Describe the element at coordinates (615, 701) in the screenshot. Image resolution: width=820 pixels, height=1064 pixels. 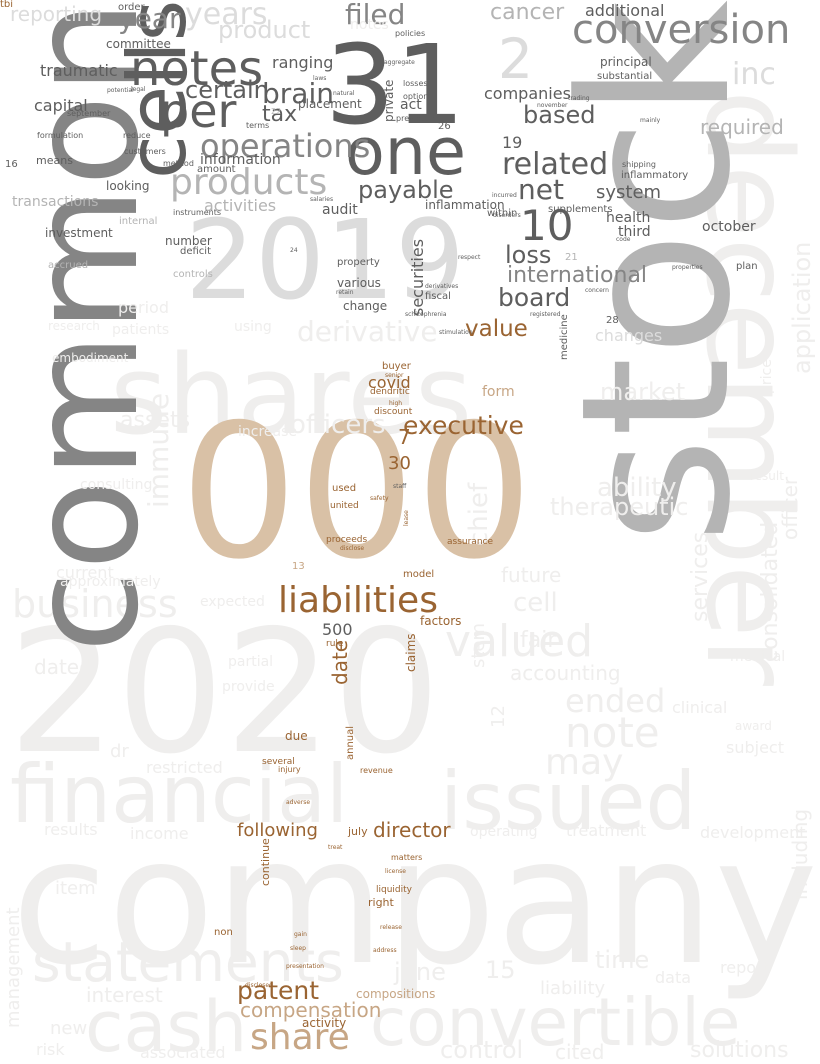
I see `word: ended` at that location.